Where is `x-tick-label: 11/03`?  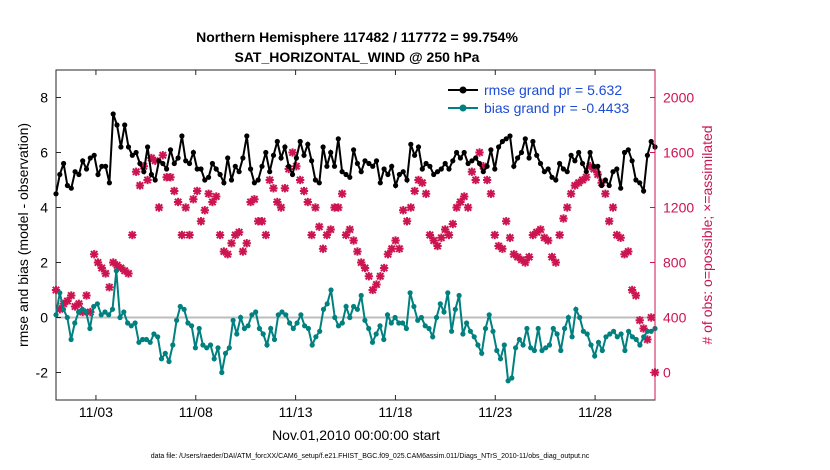 x-tick-label: 11/03 is located at coordinates (96, 412).